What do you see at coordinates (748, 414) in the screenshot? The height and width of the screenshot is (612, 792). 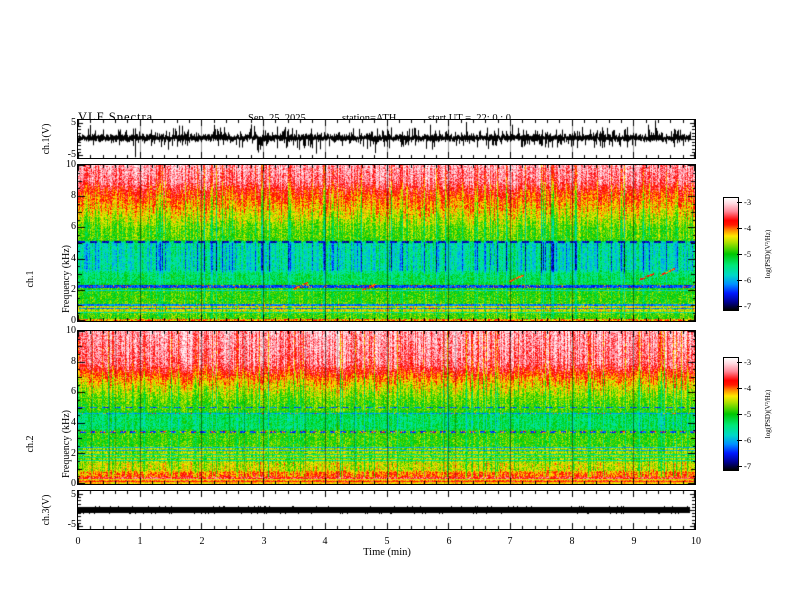 I see `colorbar-ch2-tick-label: -5` at bounding box center [748, 414].